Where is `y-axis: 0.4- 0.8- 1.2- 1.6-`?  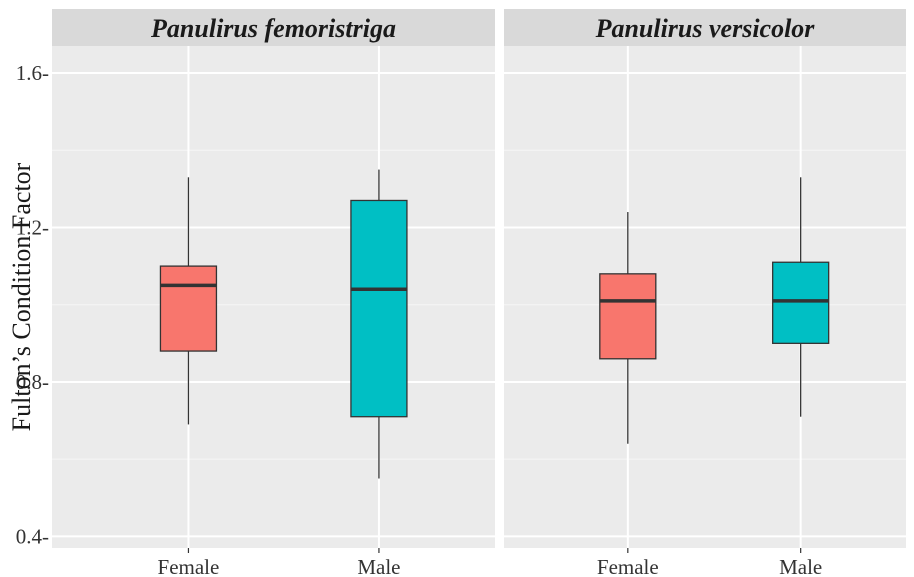
y-axis: 0.4- 0.8- 1.2- 1.6- is located at coordinates (32, 304).